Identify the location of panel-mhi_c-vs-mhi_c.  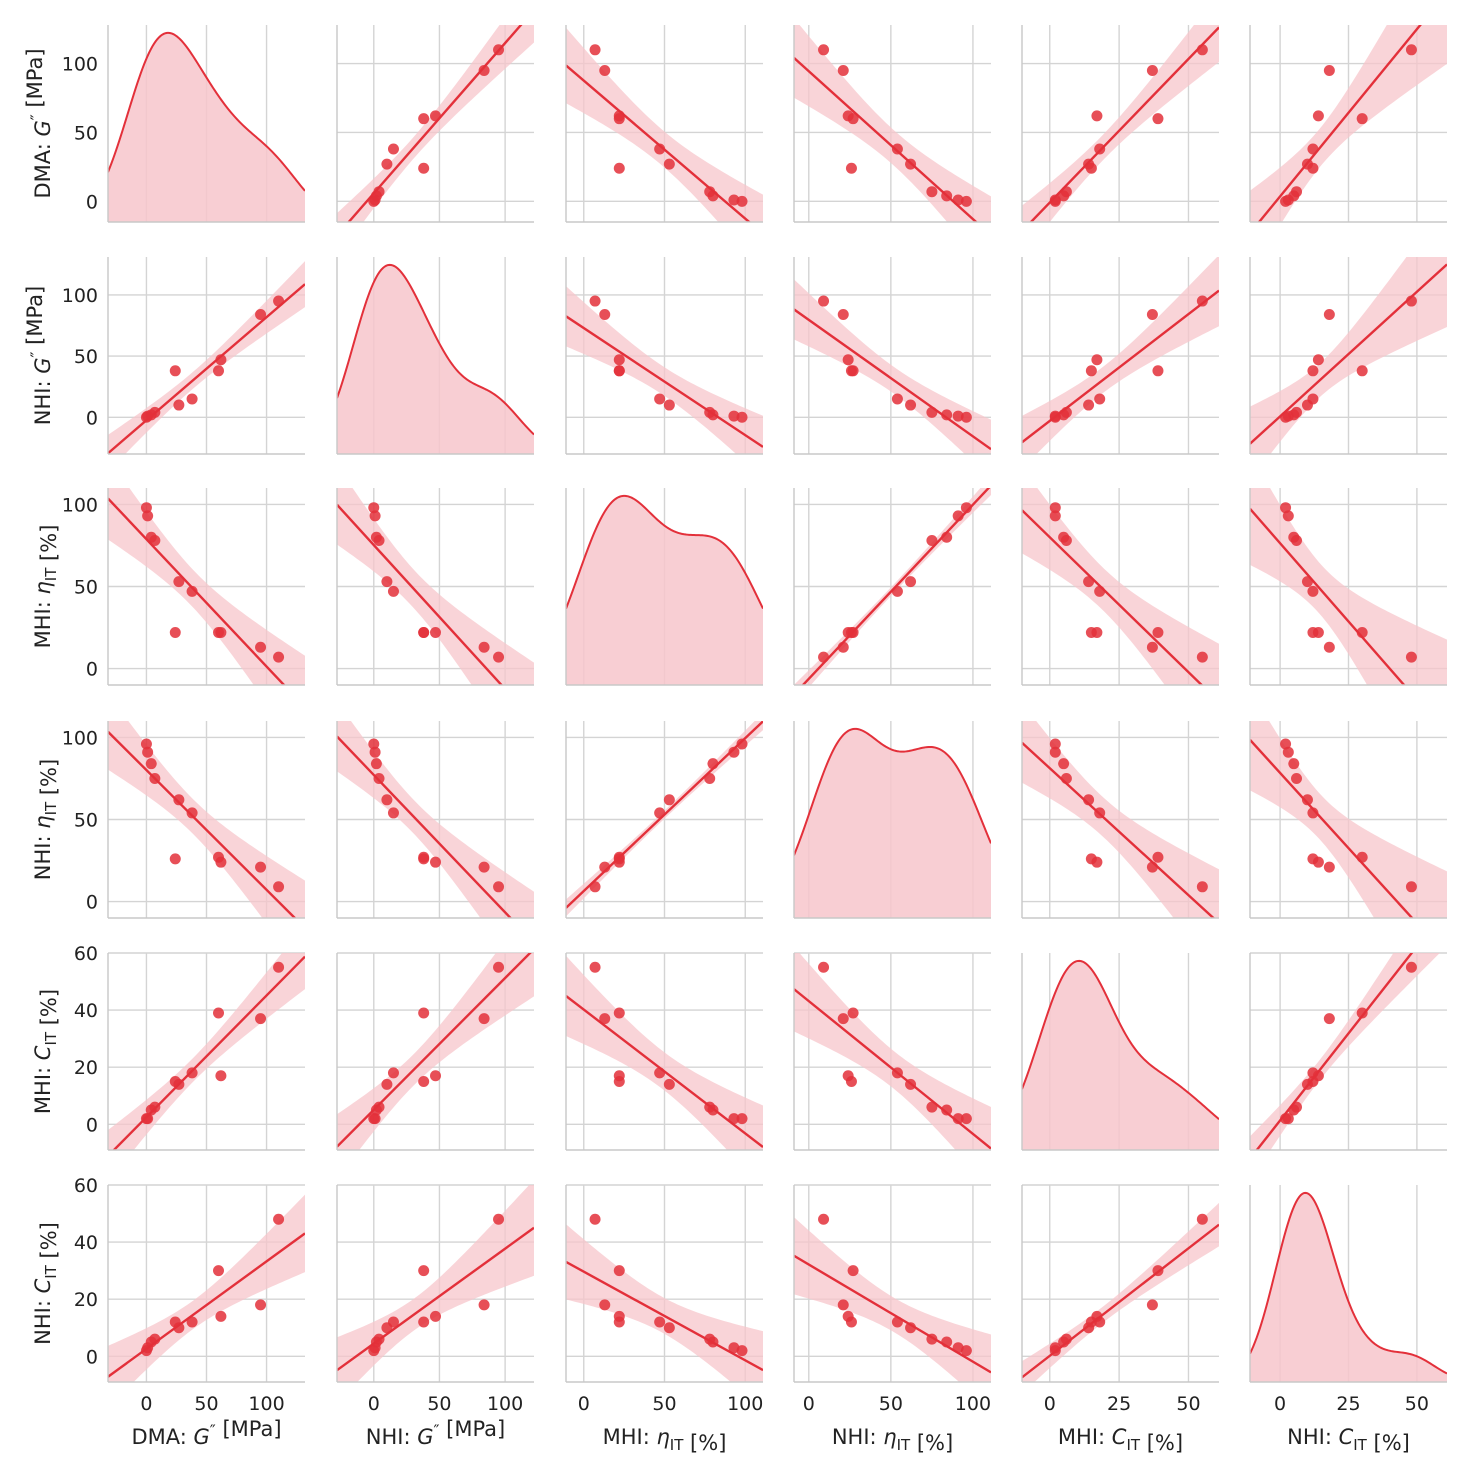
(1120, 1052).